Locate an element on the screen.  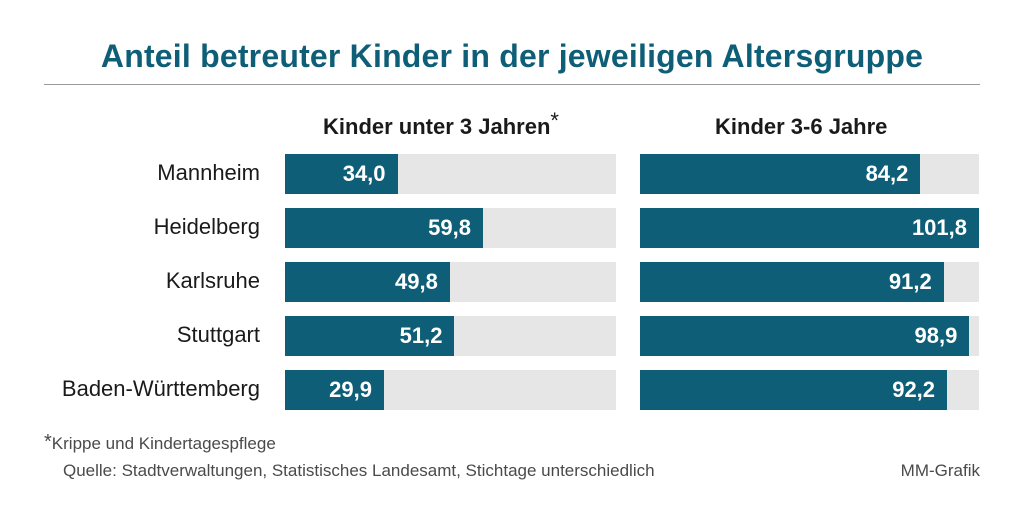
bar: 49,8 is located at coordinates (367, 282).